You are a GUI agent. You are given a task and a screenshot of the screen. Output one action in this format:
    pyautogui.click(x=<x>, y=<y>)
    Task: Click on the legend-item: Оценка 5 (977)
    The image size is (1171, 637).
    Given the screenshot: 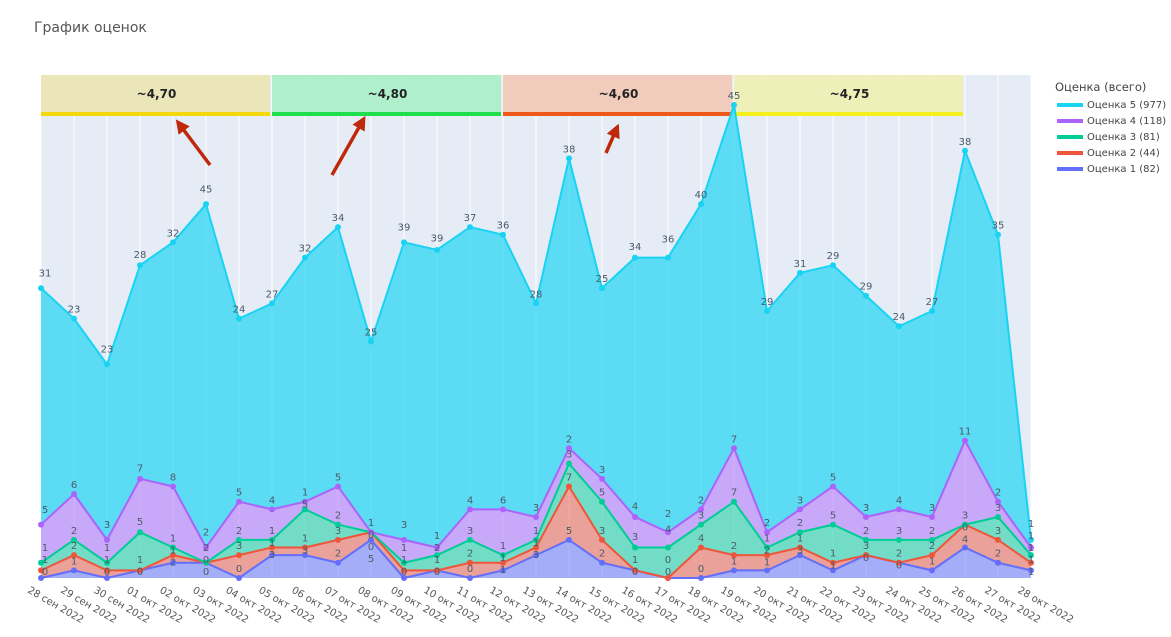 What is the action you would take?
    pyautogui.click(x=1111, y=105)
    